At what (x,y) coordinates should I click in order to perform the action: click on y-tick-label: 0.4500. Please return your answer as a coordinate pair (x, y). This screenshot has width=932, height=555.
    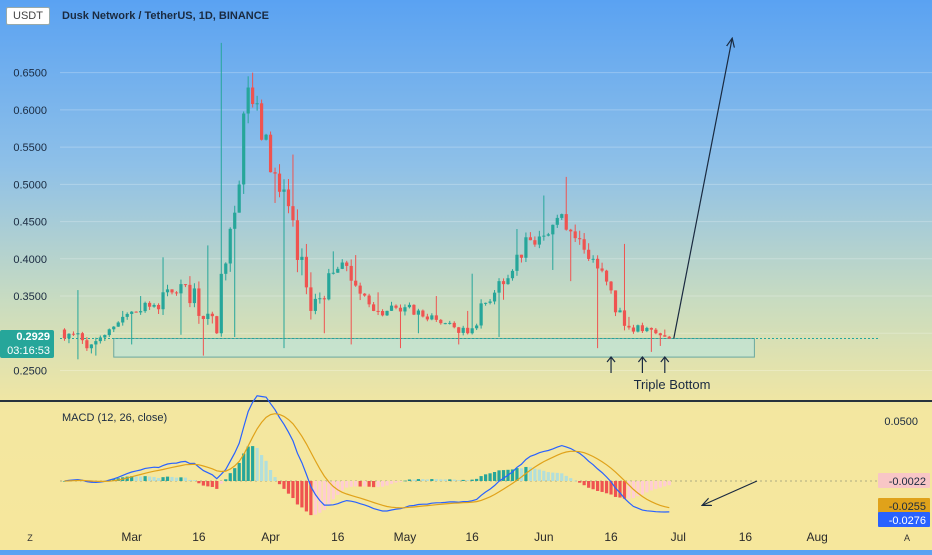
    Looking at the image, I should click on (30, 223).